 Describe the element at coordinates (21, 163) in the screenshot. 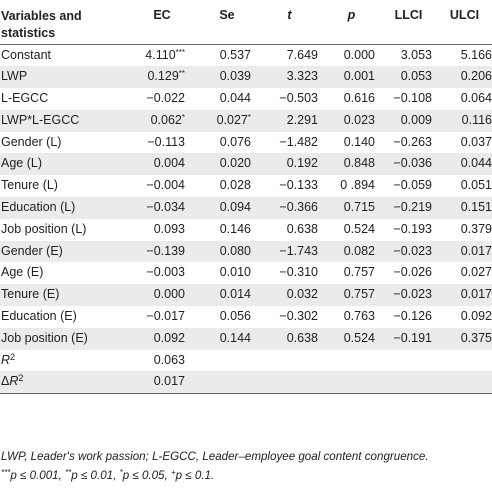

I see `row-label-value: Age (L)` at that location.